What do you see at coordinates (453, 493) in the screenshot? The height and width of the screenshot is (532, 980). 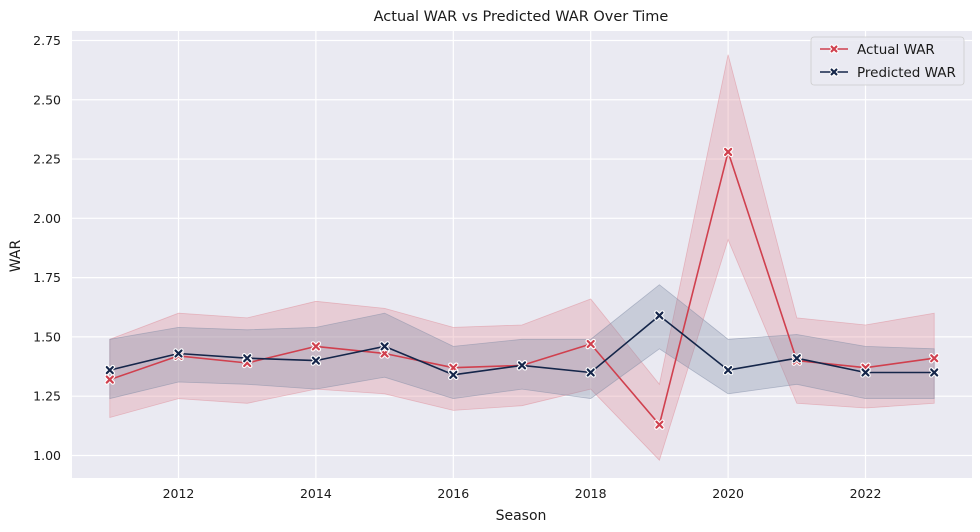 I see `x-tick-label: 2016` at bounding box center [453, 493].